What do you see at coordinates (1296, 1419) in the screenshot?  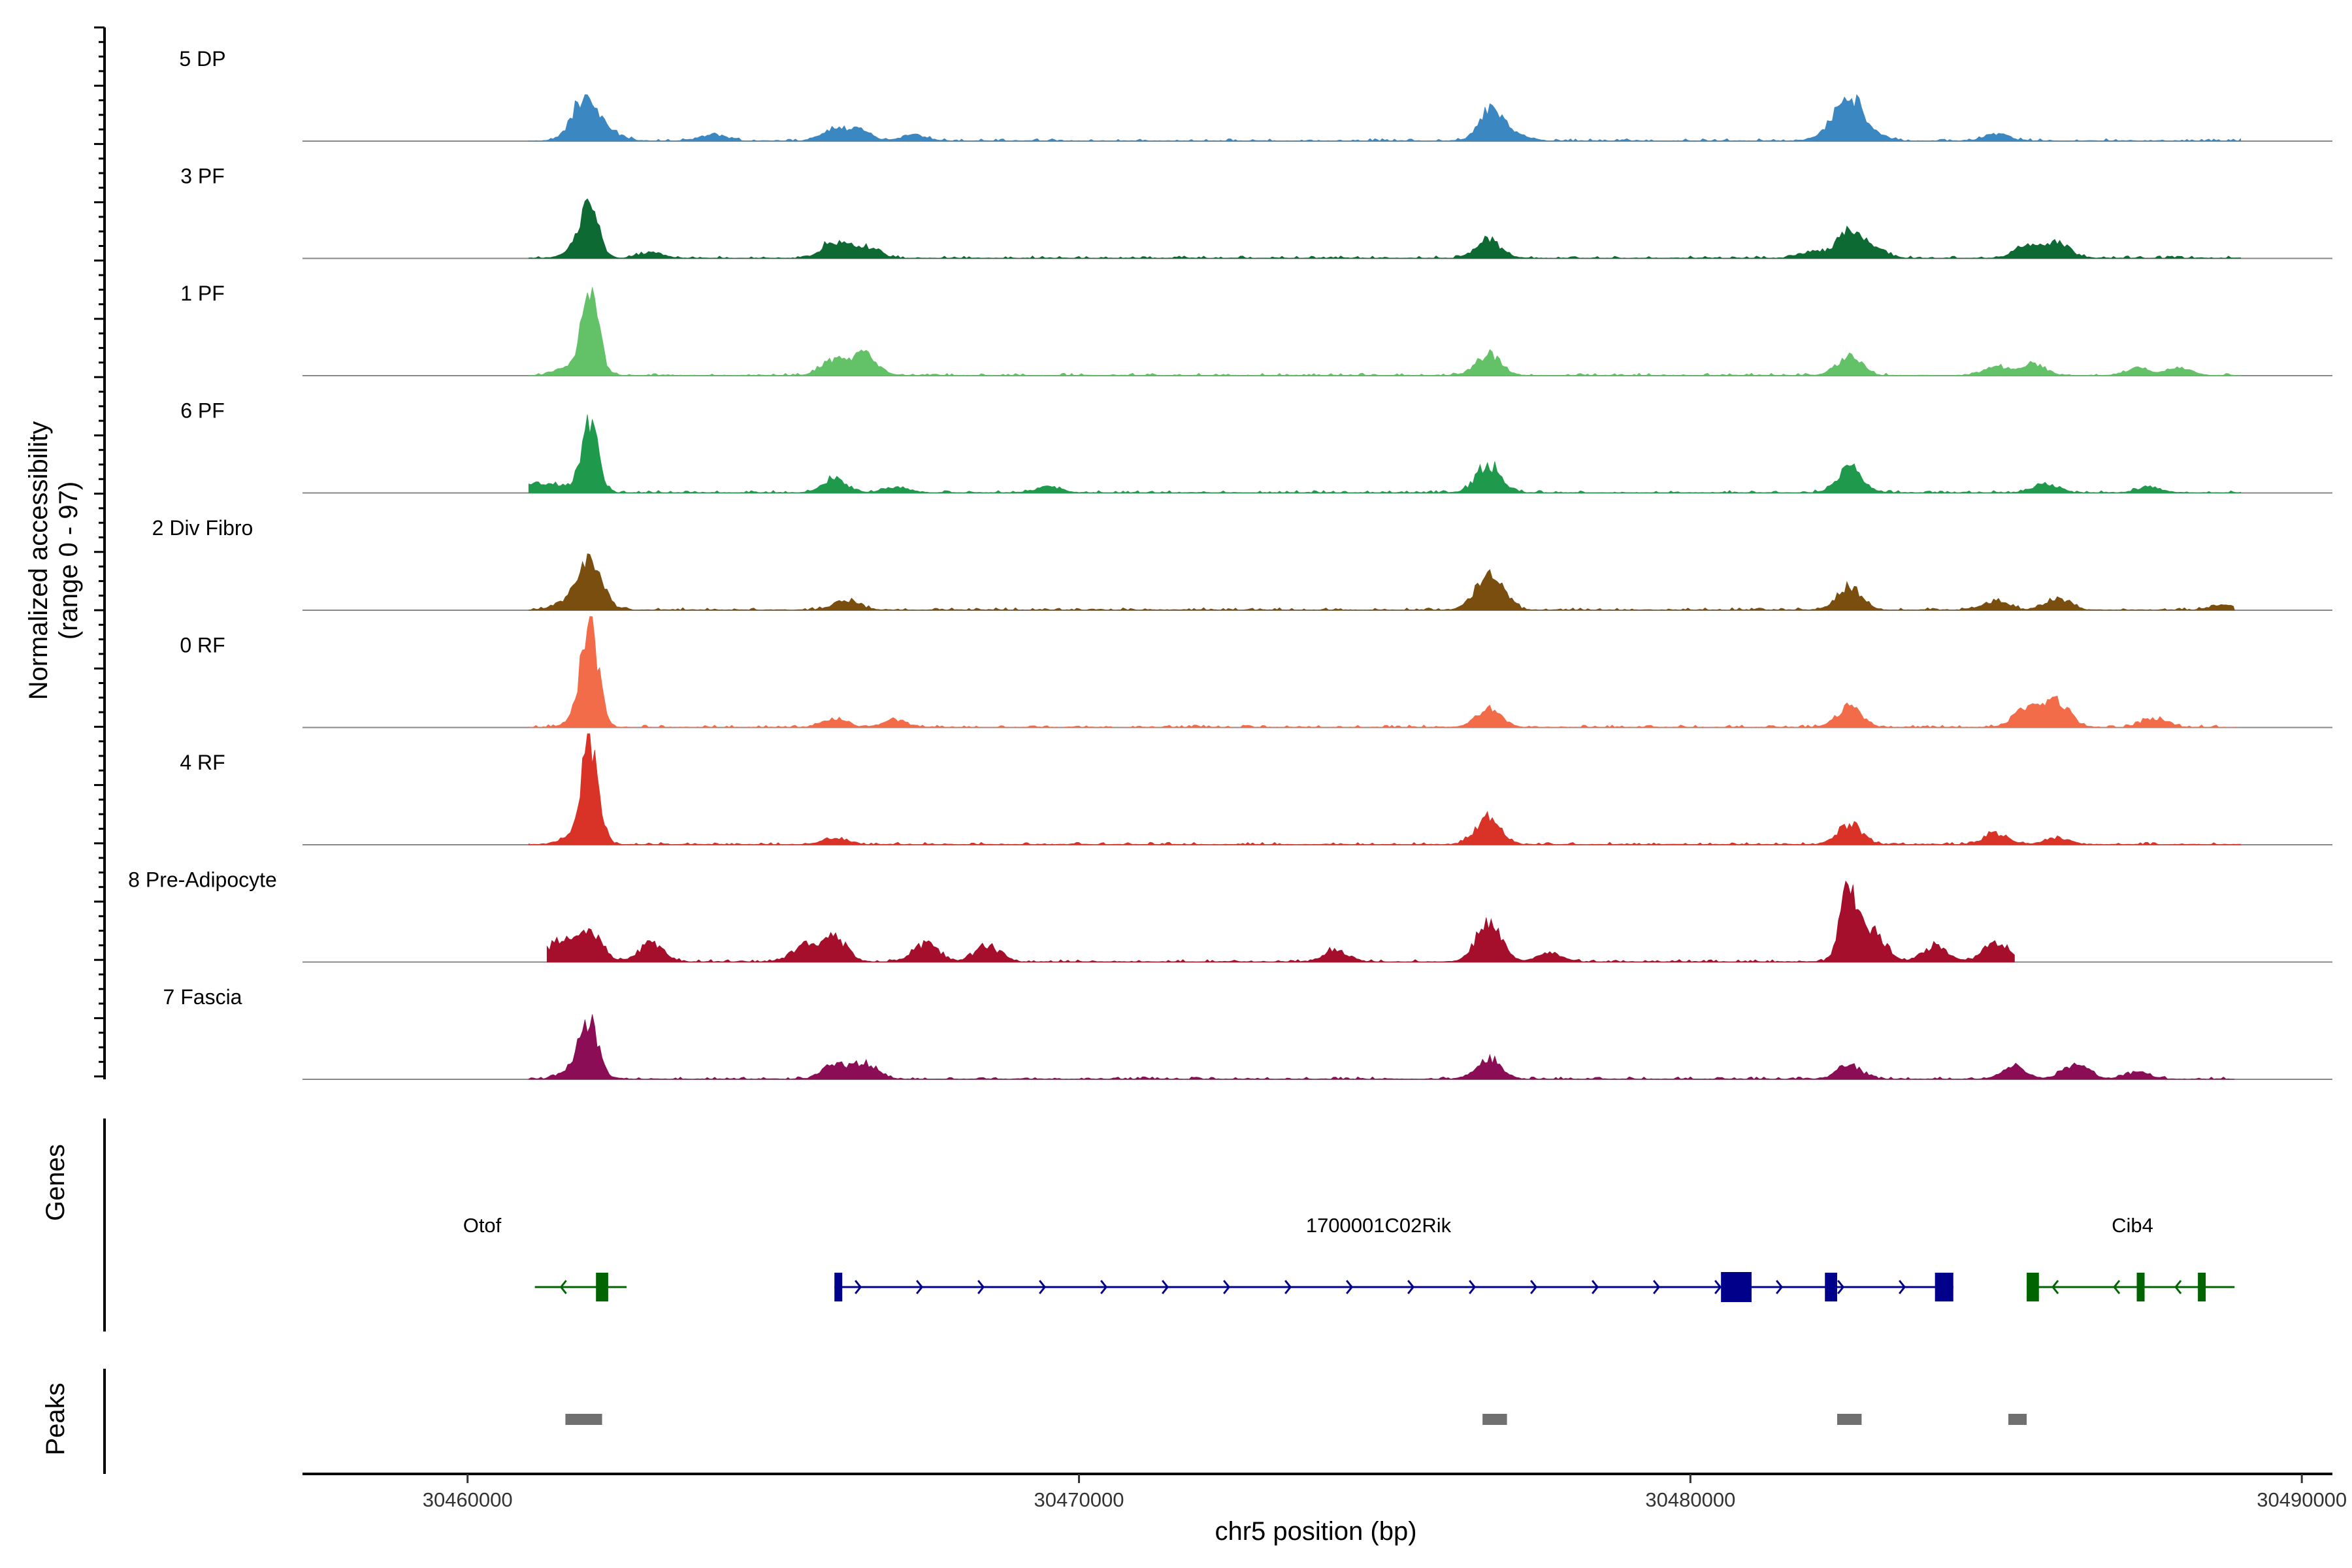 I see `peak-regions` at bounding box center [1296, 1419].